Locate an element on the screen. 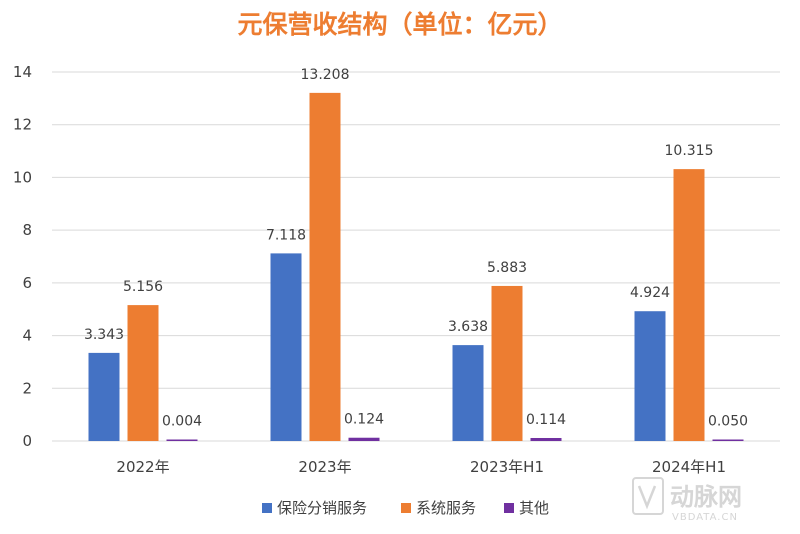 This screenshot has height=534, width=800. data-label: 0.114 is located at coordinates (546, 420).